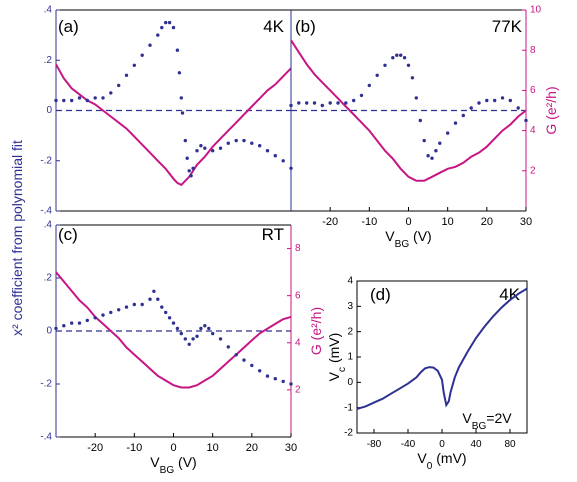 This screenshot has width=577, height=482. What do you see at coordinates (291, 448) in the screenshot?
I see `x-tick-label: 30` at bounding box center [291, 448].